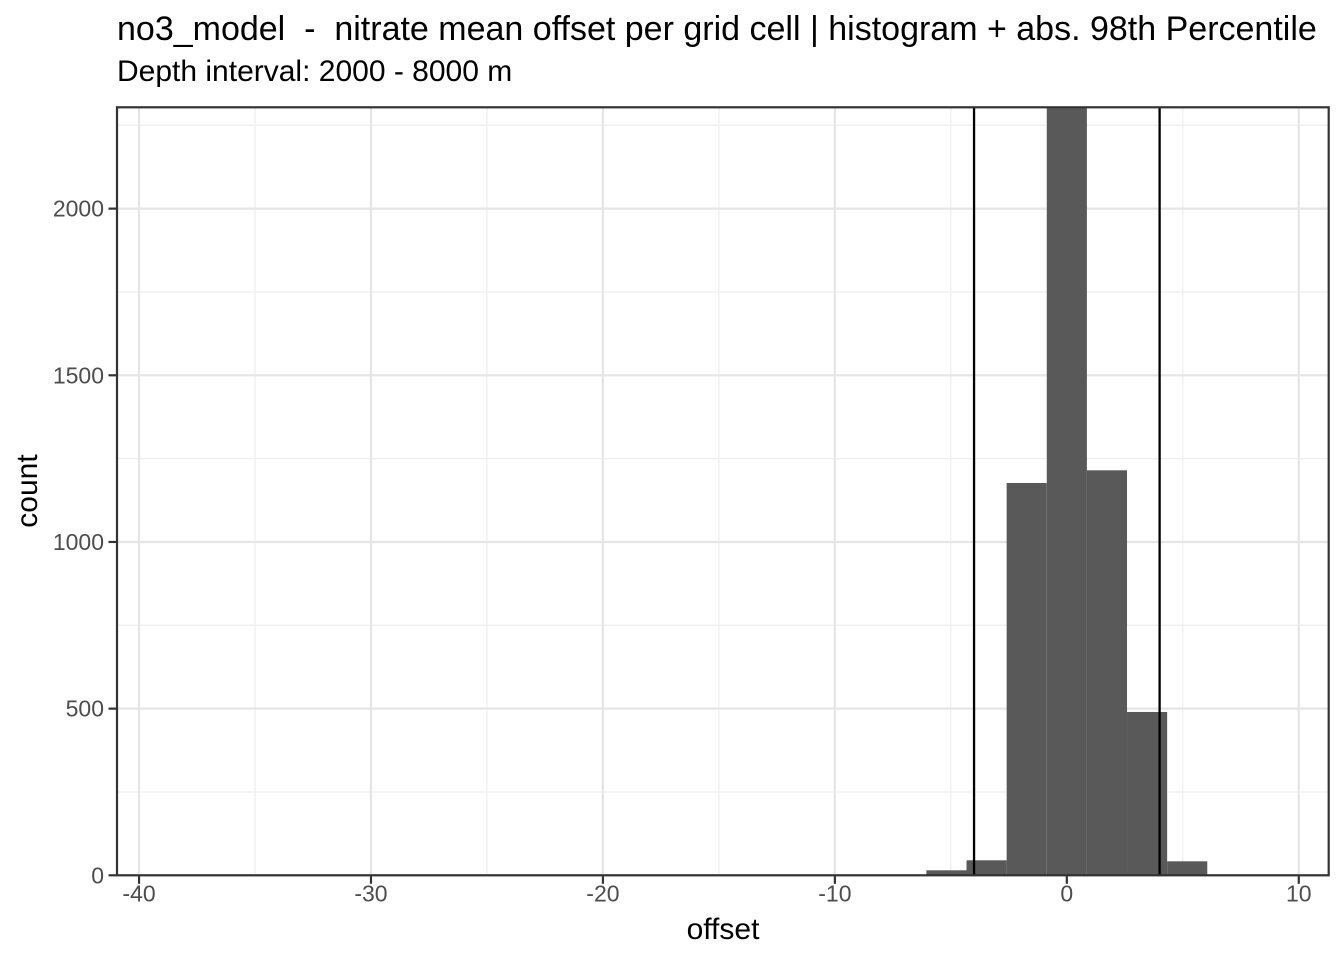  What do you see at coordinates (1066, 894) in the screenshot?
I see `x-tick-label: 0` at bounding box center [1066, 894].